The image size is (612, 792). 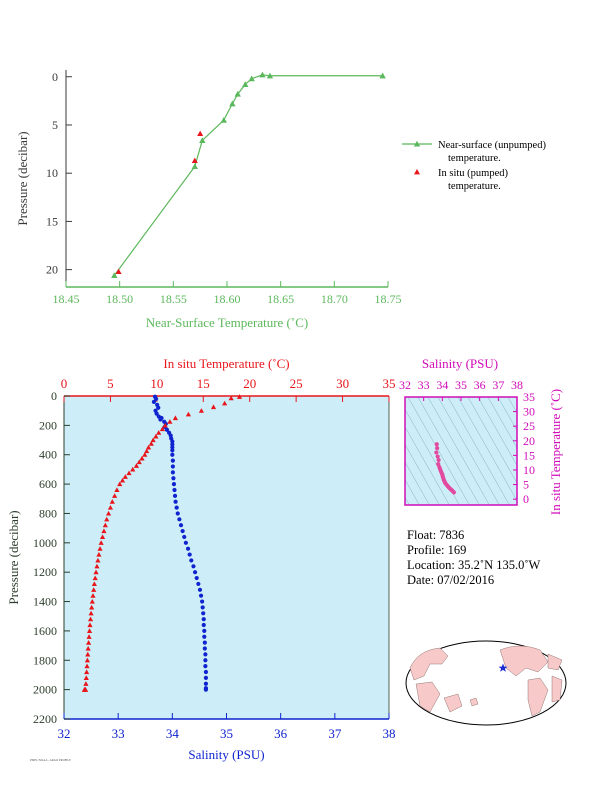 I want to click on y-tick-label: 20, so click(x=52, y=270).